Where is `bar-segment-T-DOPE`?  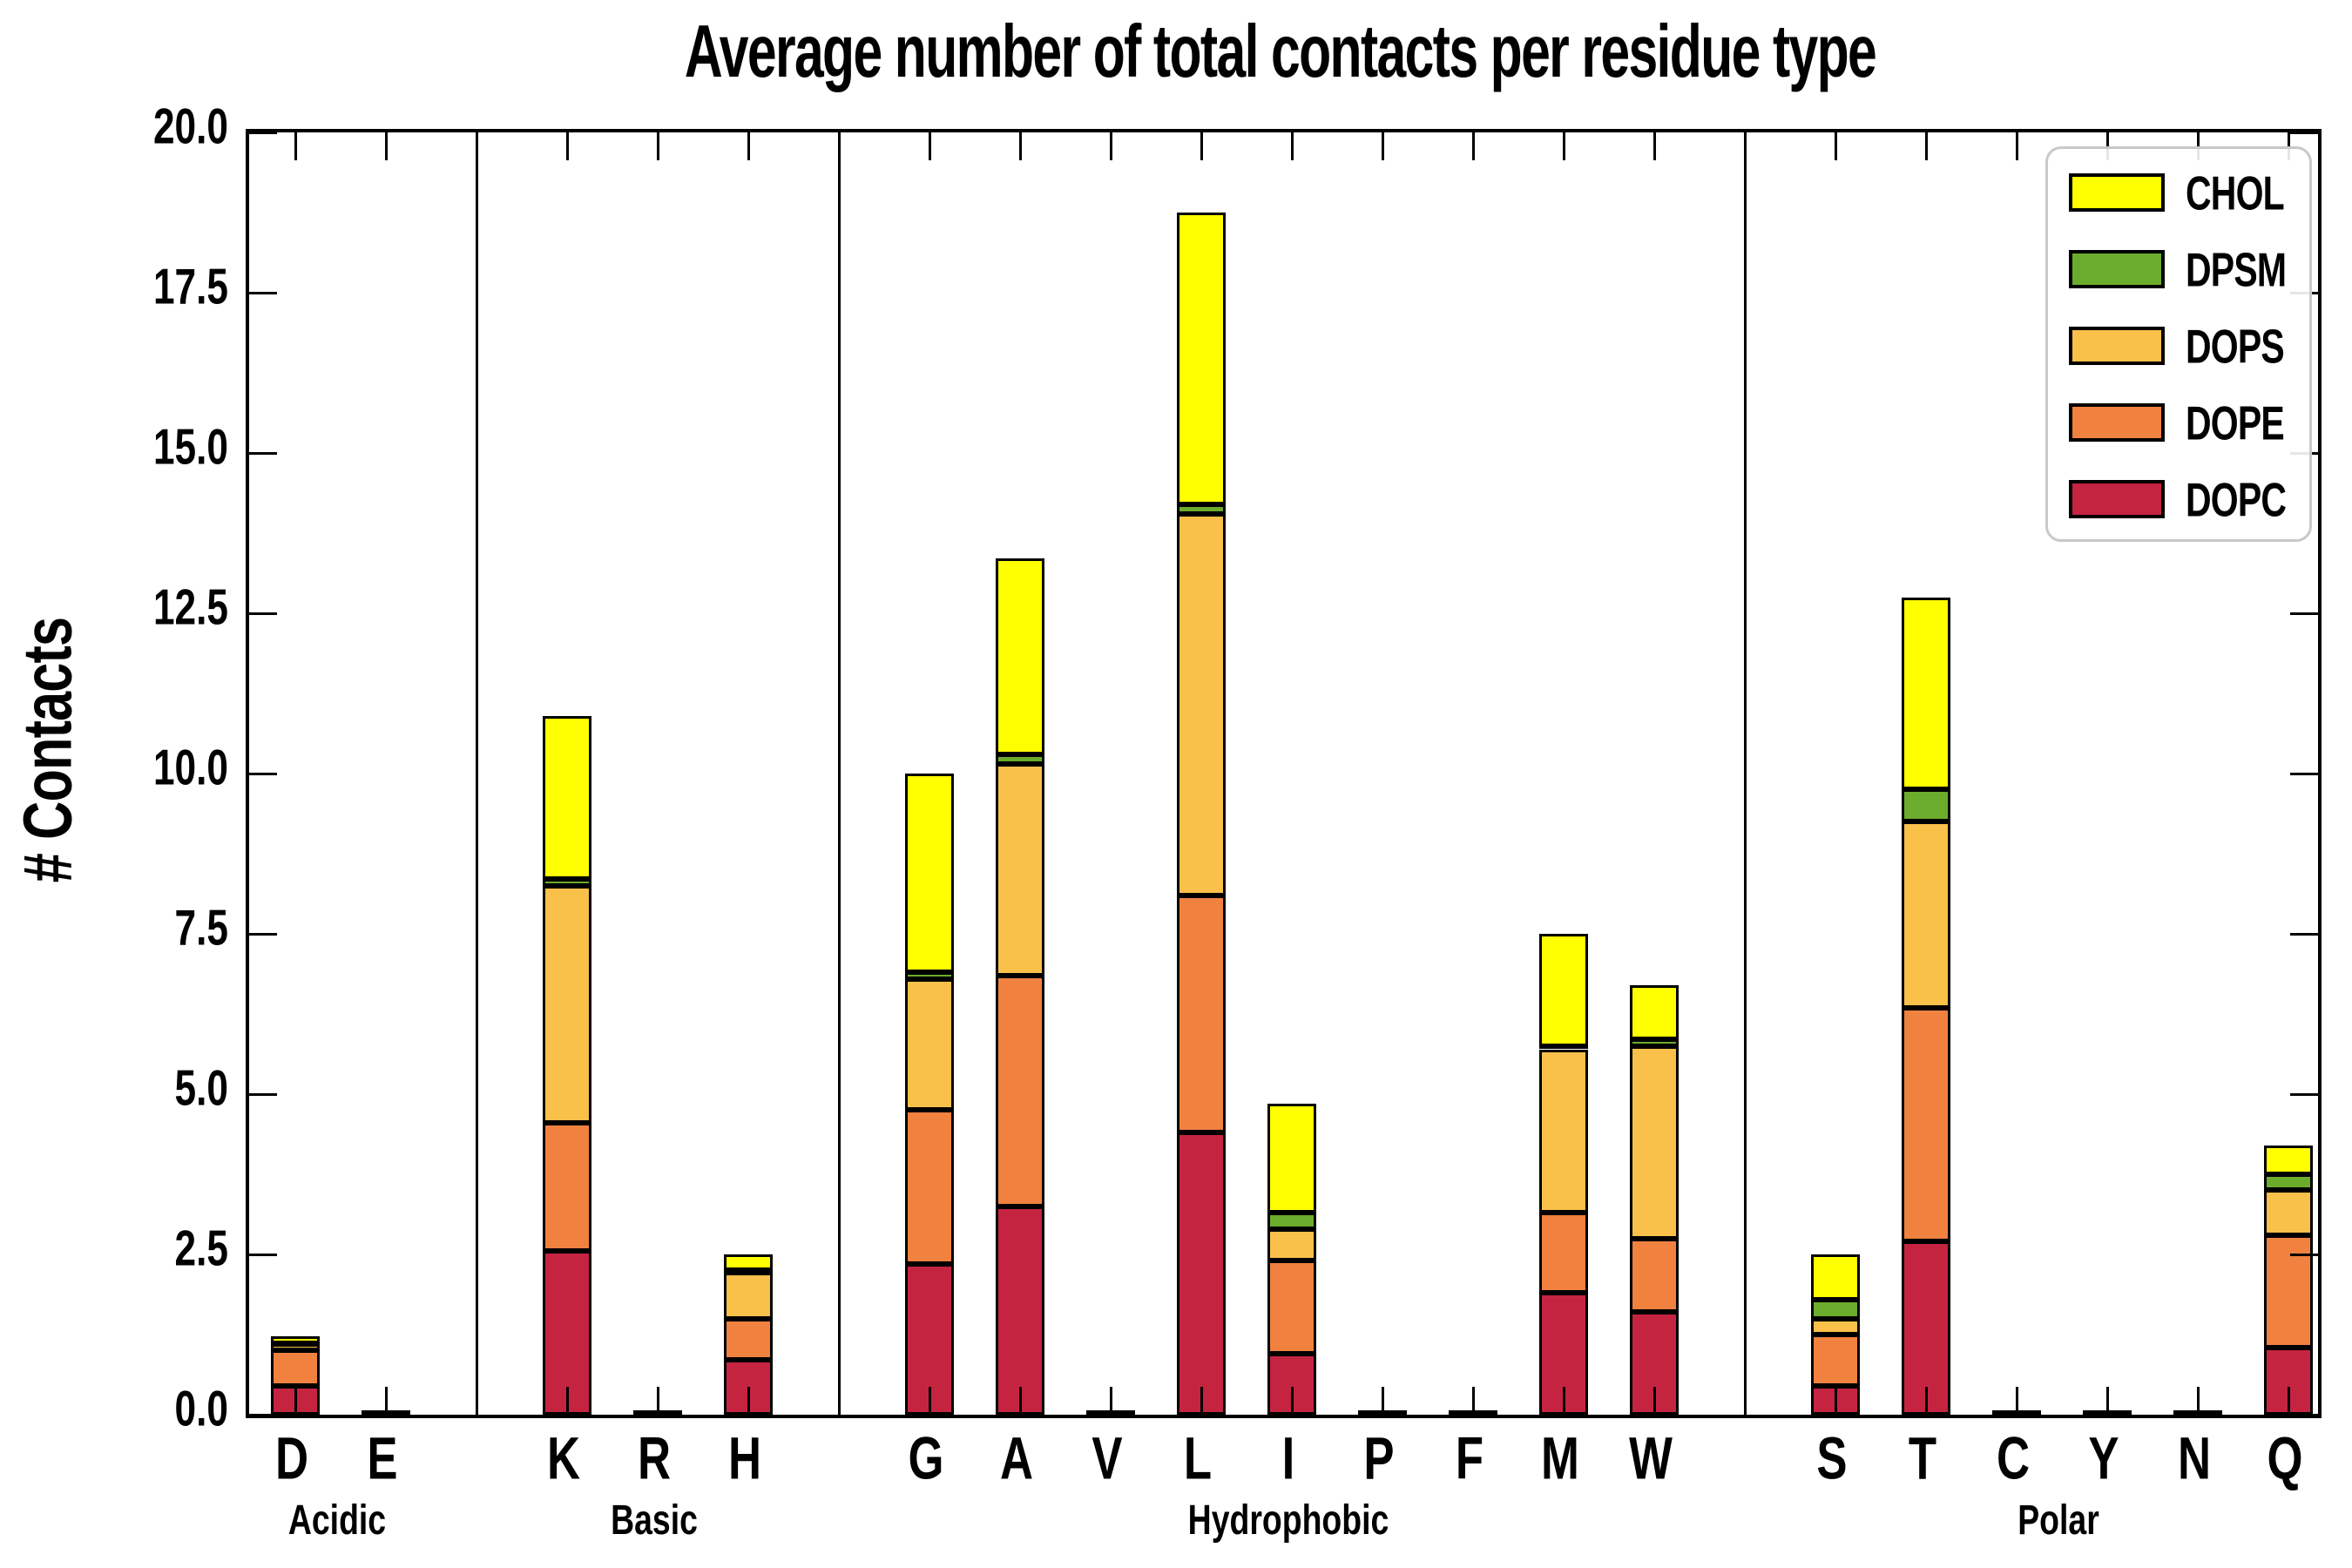 bar-segment-T-DOPE is located at coordinates (1926, 1124).